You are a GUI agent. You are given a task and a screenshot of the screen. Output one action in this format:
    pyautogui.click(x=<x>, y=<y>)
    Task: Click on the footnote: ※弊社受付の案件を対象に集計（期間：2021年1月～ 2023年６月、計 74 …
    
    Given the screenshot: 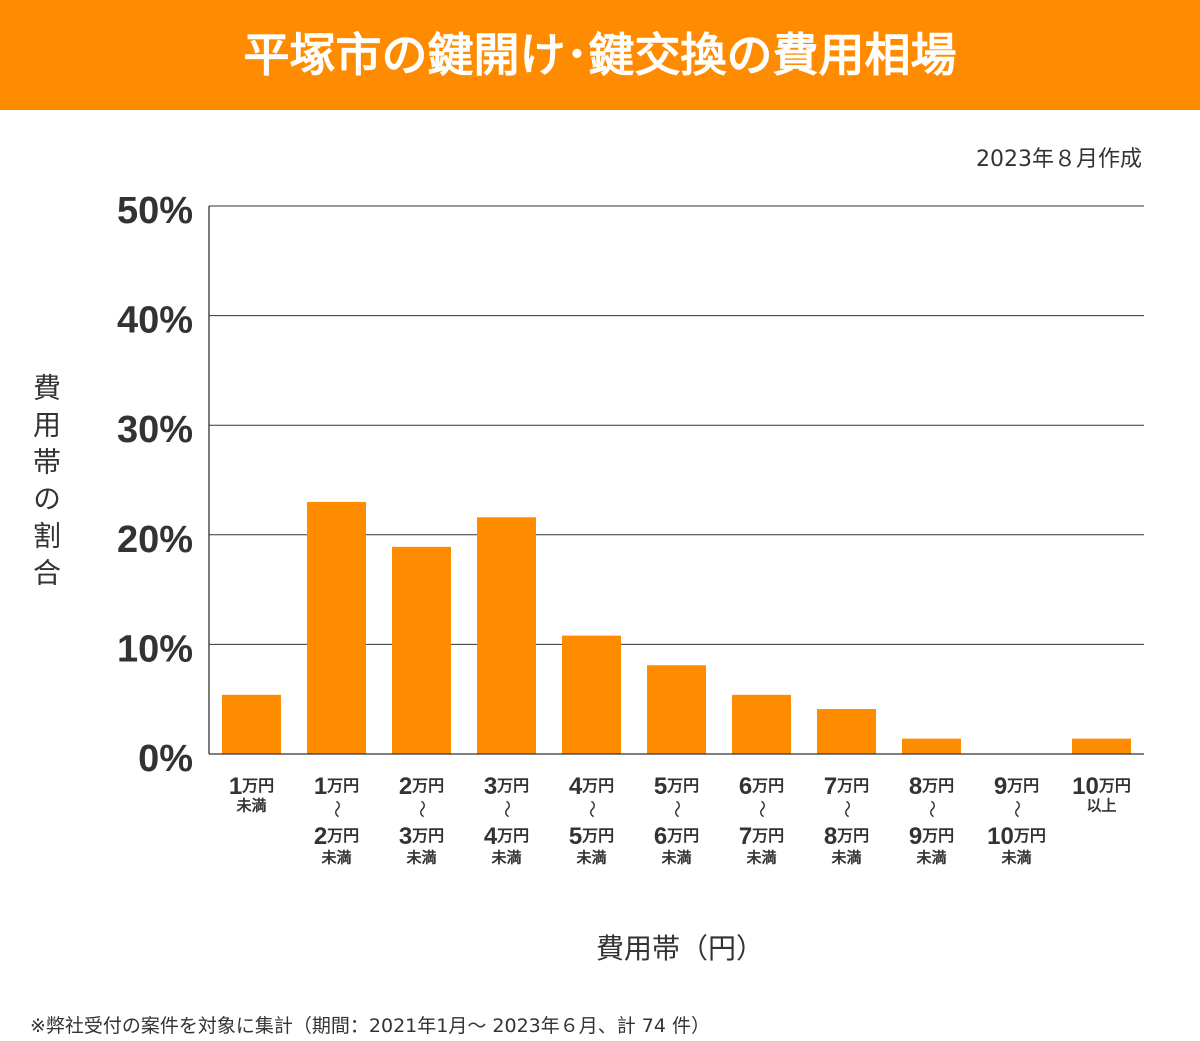 What is the action you would take?
    pyautogui.click(x=370, y=1026)
    